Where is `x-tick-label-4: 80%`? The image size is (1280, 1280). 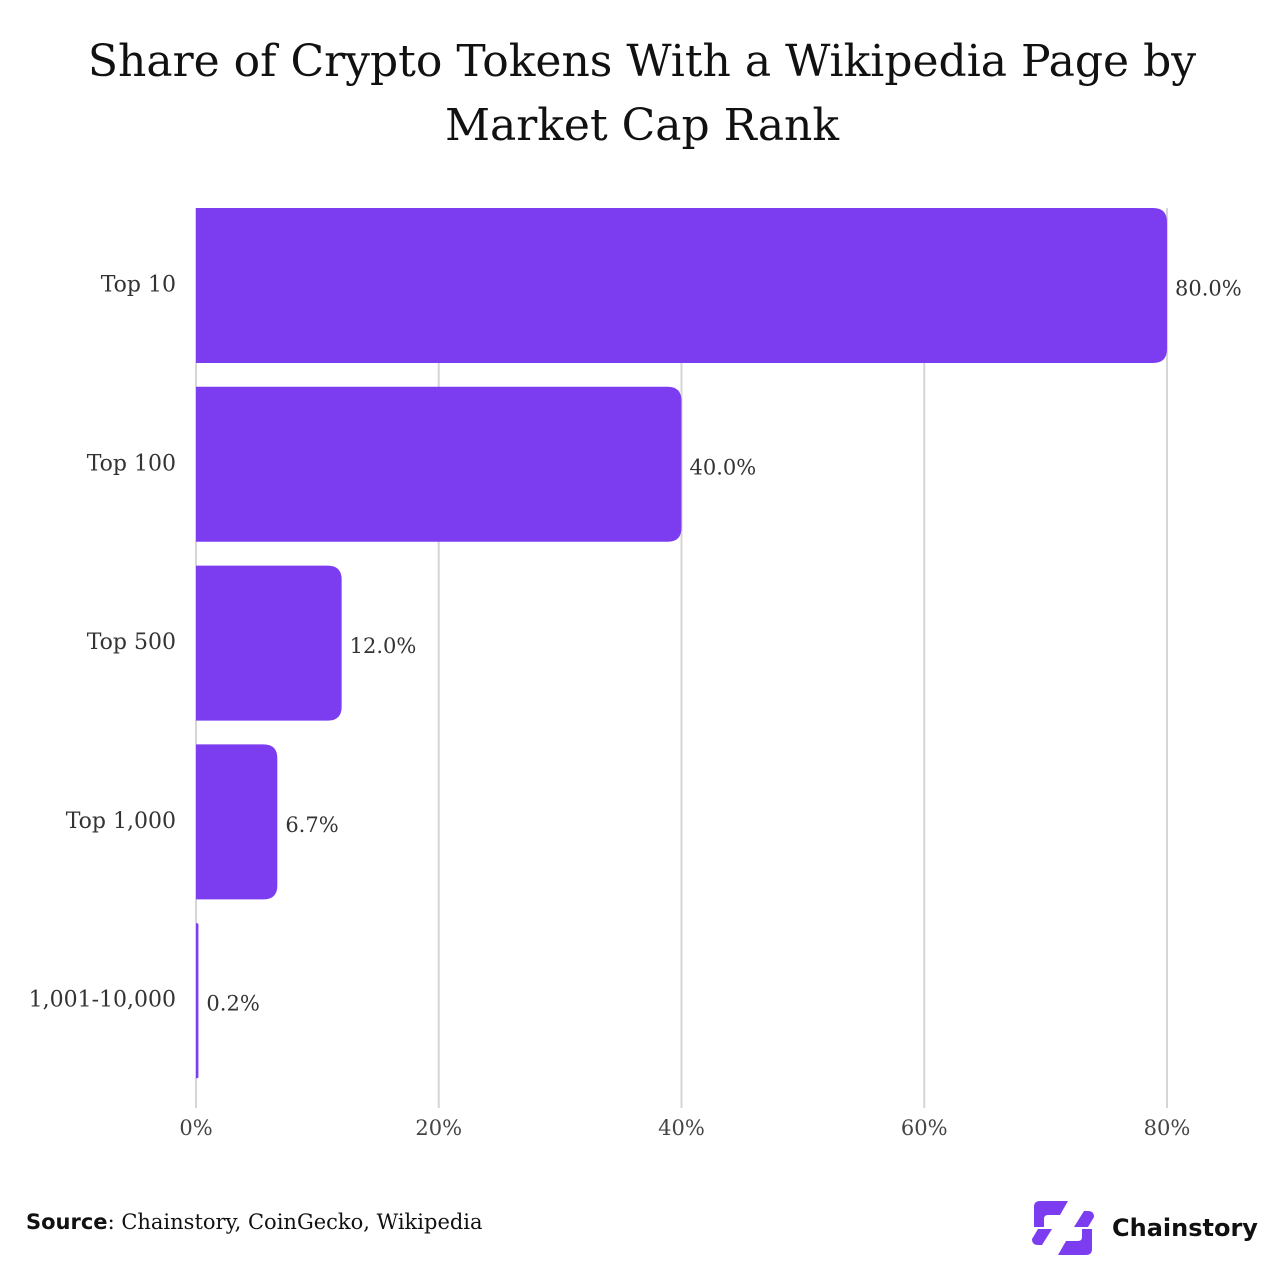 x-tick-label-4: 80% is located at coordinates (1167, 1128).